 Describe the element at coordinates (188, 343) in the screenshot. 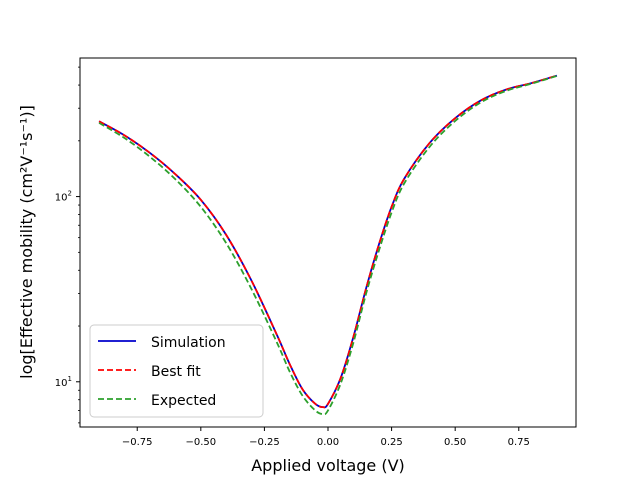

I see `legend-label-simulation: Simulation` at that location.